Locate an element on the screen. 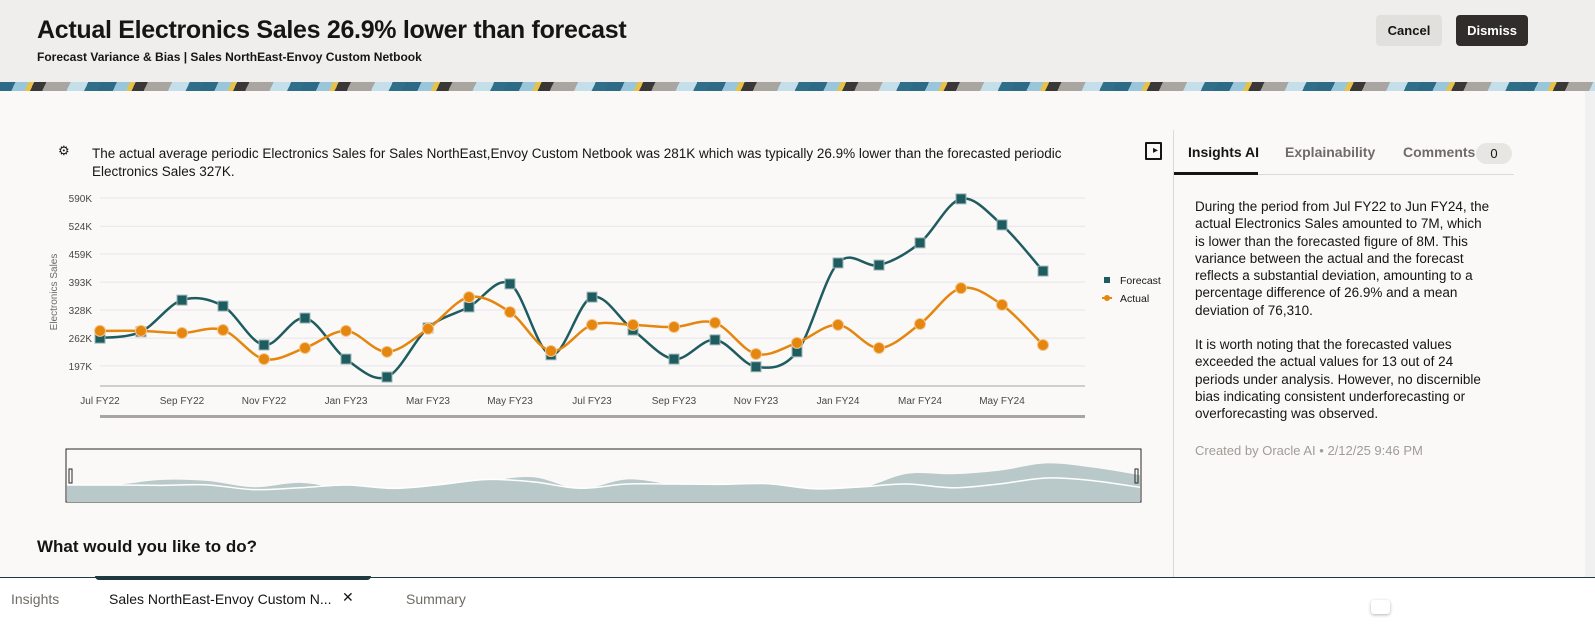  y-axis-ticks: 197K 262K 328K 393K 459K 524K 590K is located at coordinates (81, 283).